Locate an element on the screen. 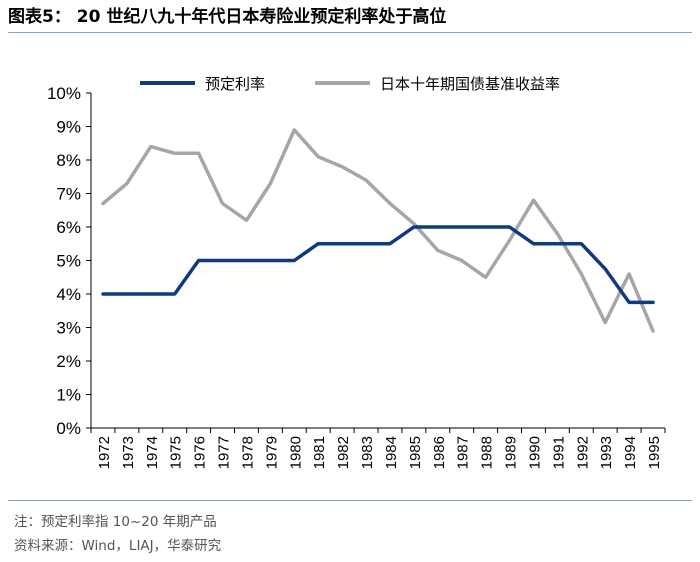  x-tick-label: 1985 is located at coordinates (415, 452).